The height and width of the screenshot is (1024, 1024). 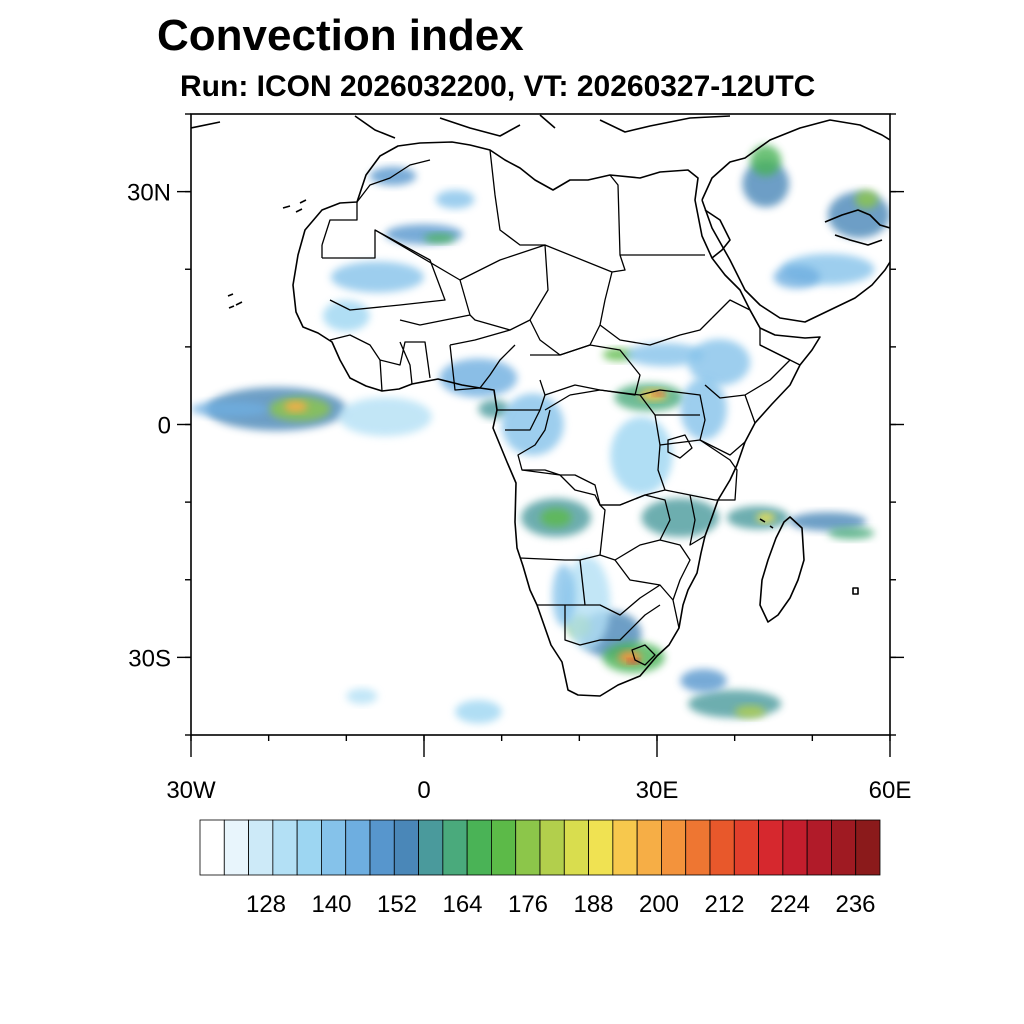 What do you see at coordinates (423, 790) in the screenshot?
I see `lon-tick-label: 0` at bounding box center [423, 790].